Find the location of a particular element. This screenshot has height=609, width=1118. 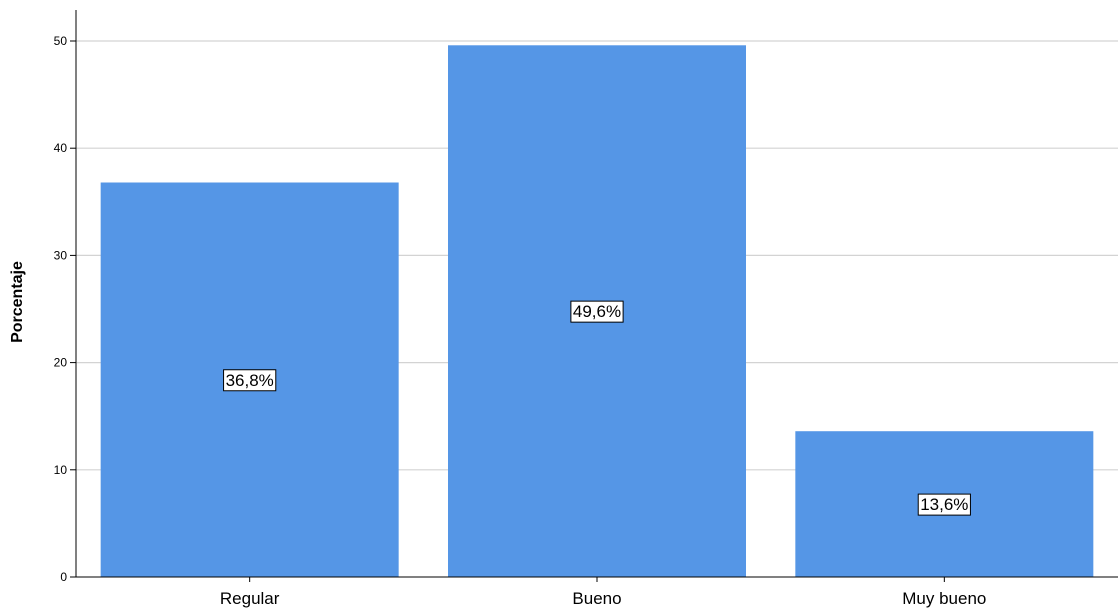

data-label-text: 49,6% is located at coordinates (597, 311).